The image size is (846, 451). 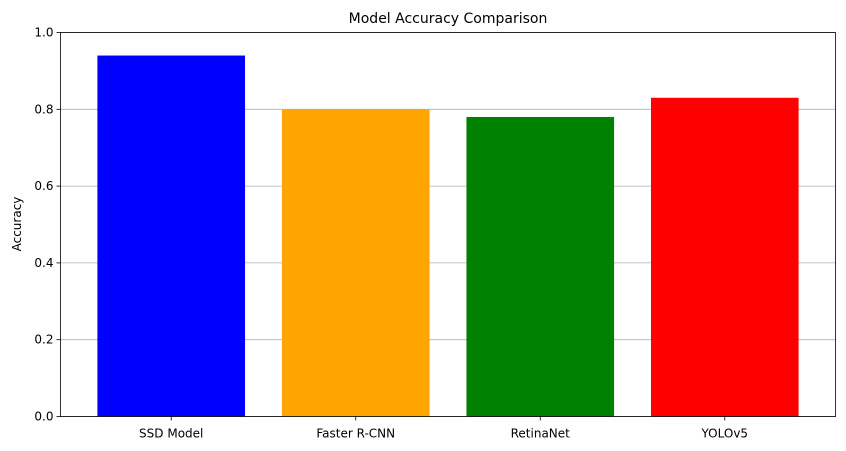 What do you see at coordinates (43, 109) in the screenshot?
I see `y-tick-label: 0.8` at bounding box center [43, 109].